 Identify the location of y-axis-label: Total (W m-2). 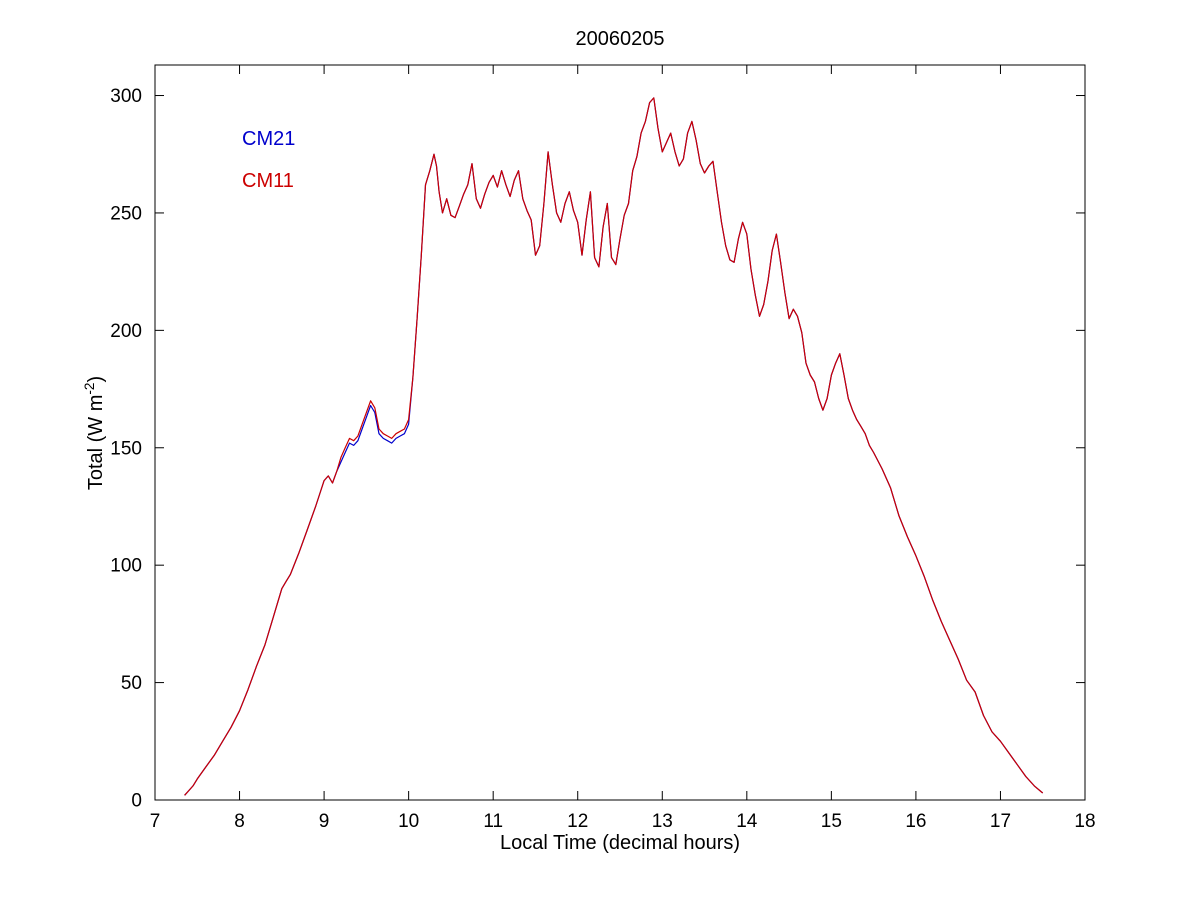
(95, 433).